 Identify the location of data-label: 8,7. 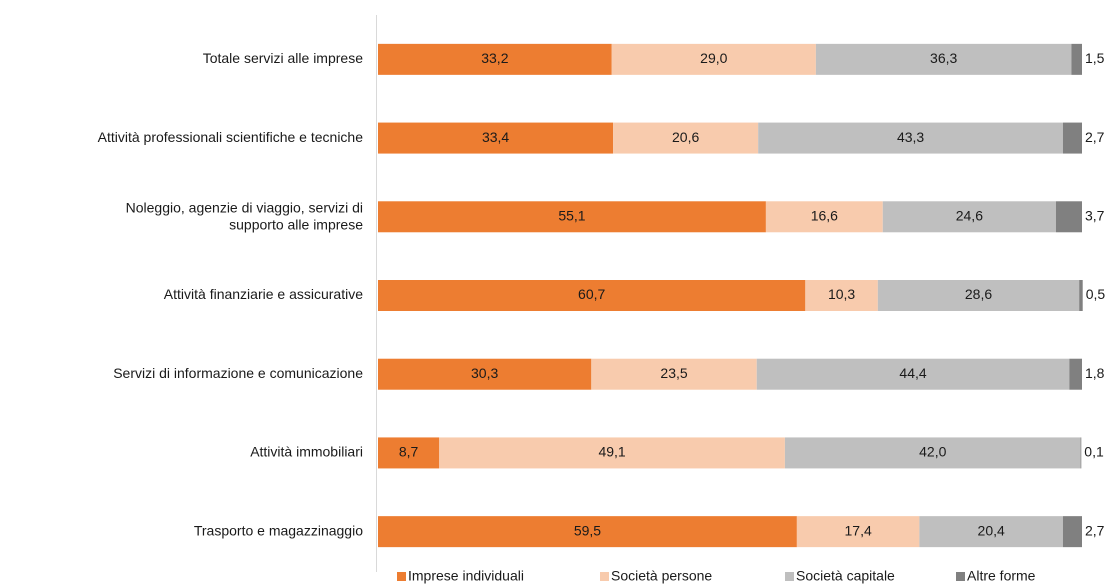
(409, 452).